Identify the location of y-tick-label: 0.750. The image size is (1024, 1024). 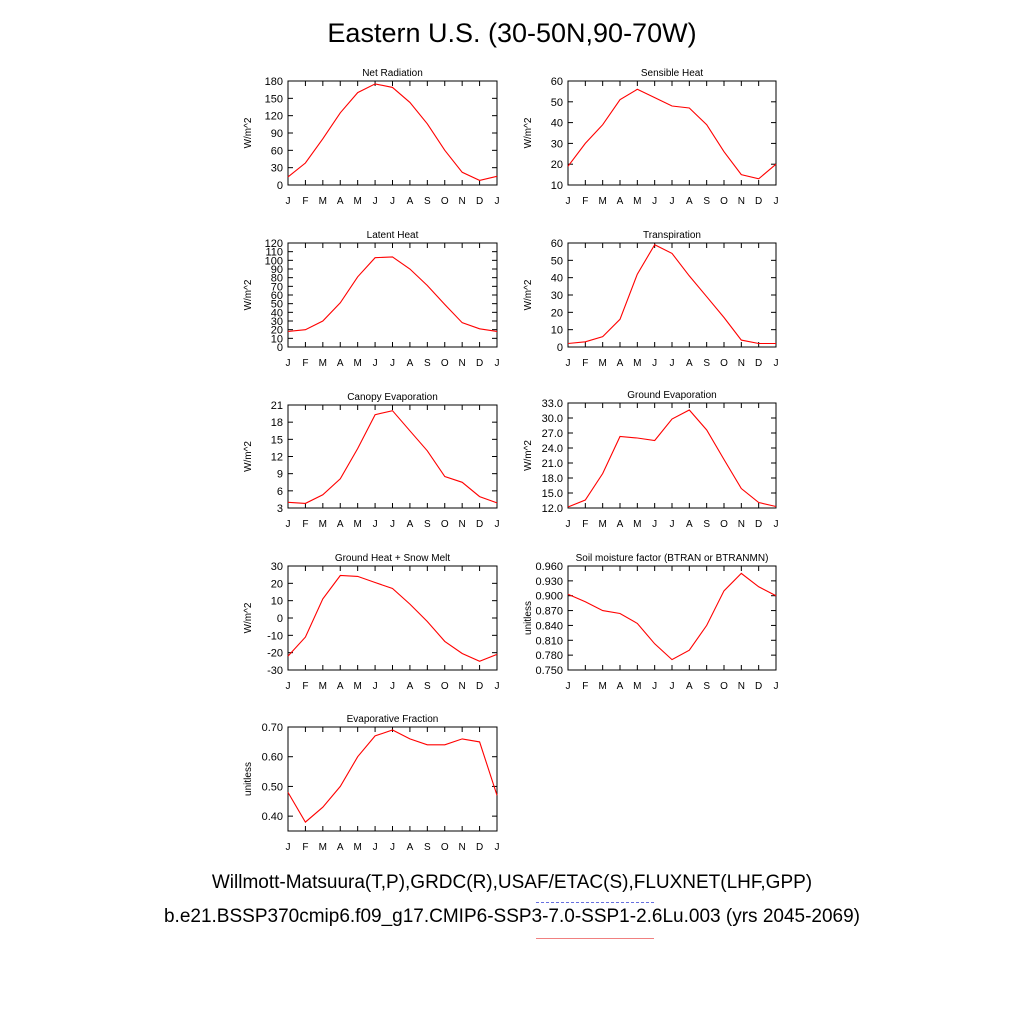
(549, 671).